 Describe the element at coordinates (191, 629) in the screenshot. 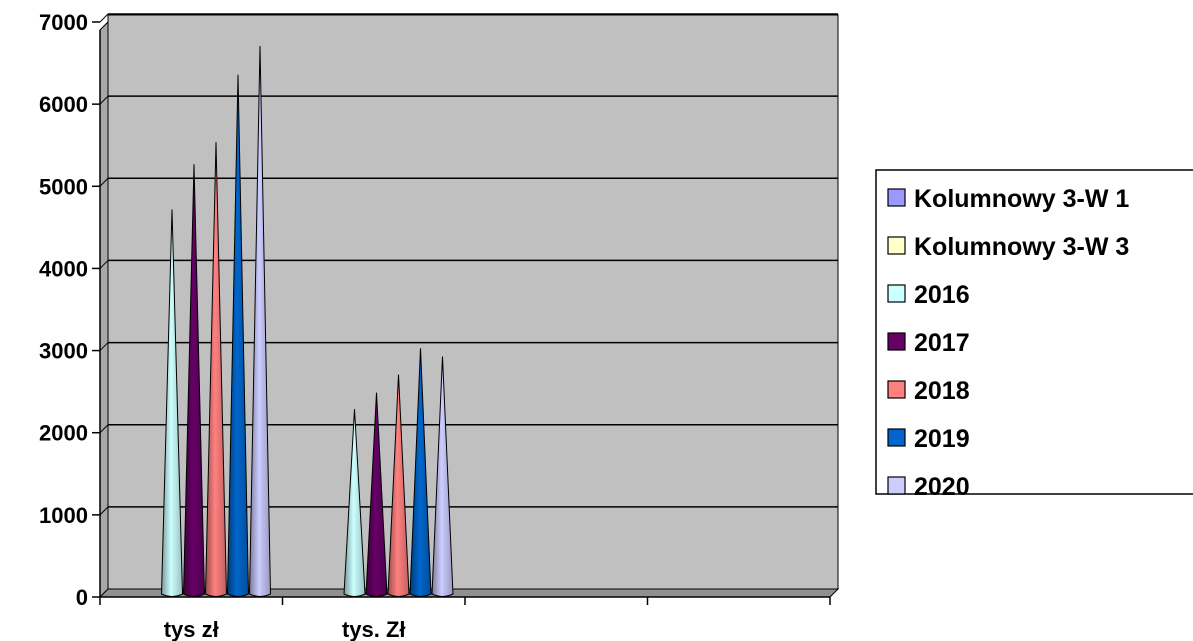

I see `x-tick-label: tys zł` at that location.